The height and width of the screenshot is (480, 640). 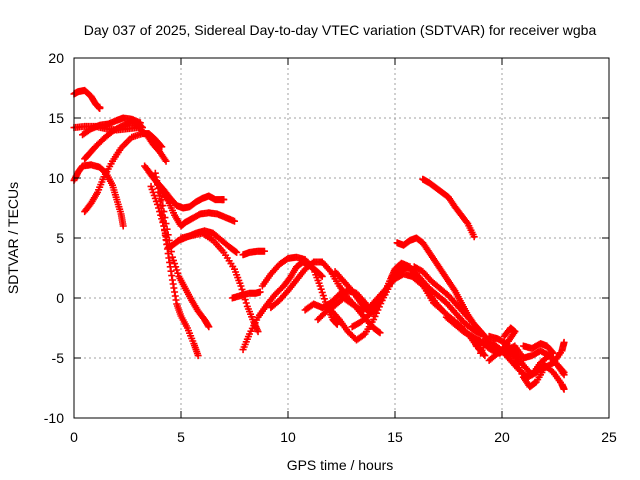 What do you see at coordinates (343, 437) in the screenshot?
I see `x-tick-labels: 0 5 10 15 20 25` at bounding box center [343, 437].